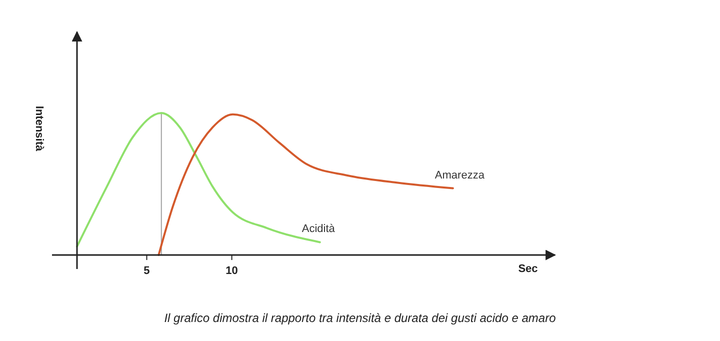 The height and width of the screenshot is (341, 720). What do you see at coordinates (460, 175) in the screenshot?
I see `series-label: Amarezza` at bounding box center [460, 175].